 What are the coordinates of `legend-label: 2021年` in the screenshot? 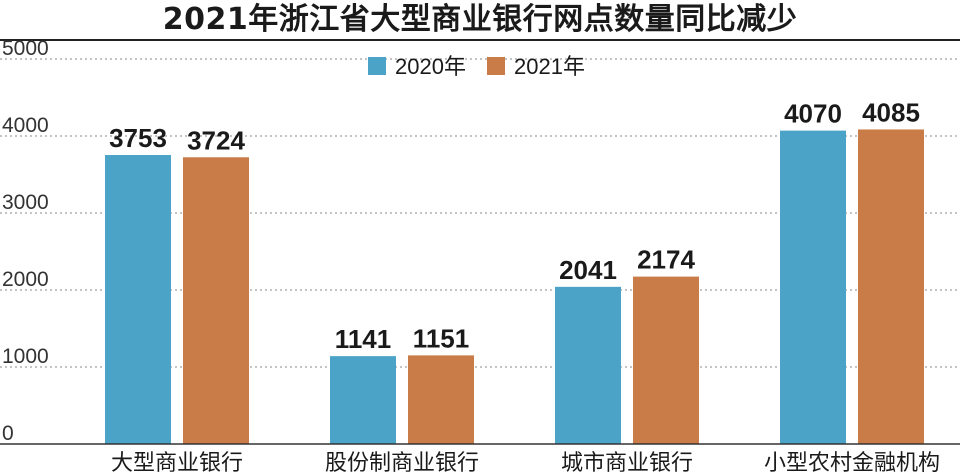 It's located at (549, 66).